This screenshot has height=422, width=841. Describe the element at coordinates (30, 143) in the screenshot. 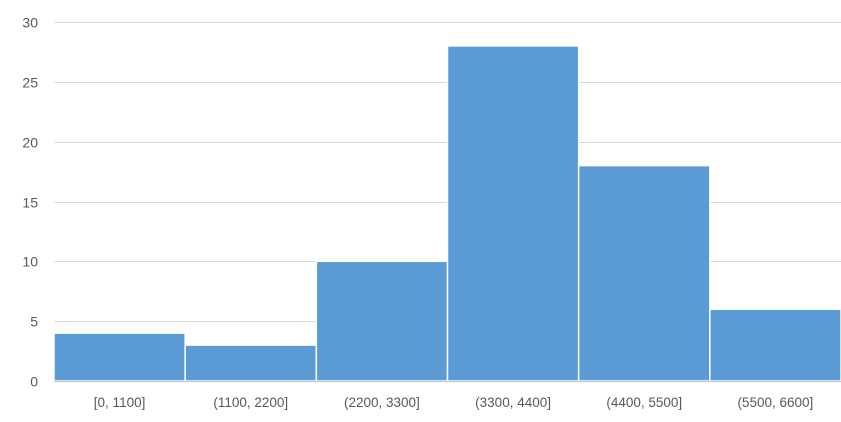

I see `y-tick-label: 20` at that location.